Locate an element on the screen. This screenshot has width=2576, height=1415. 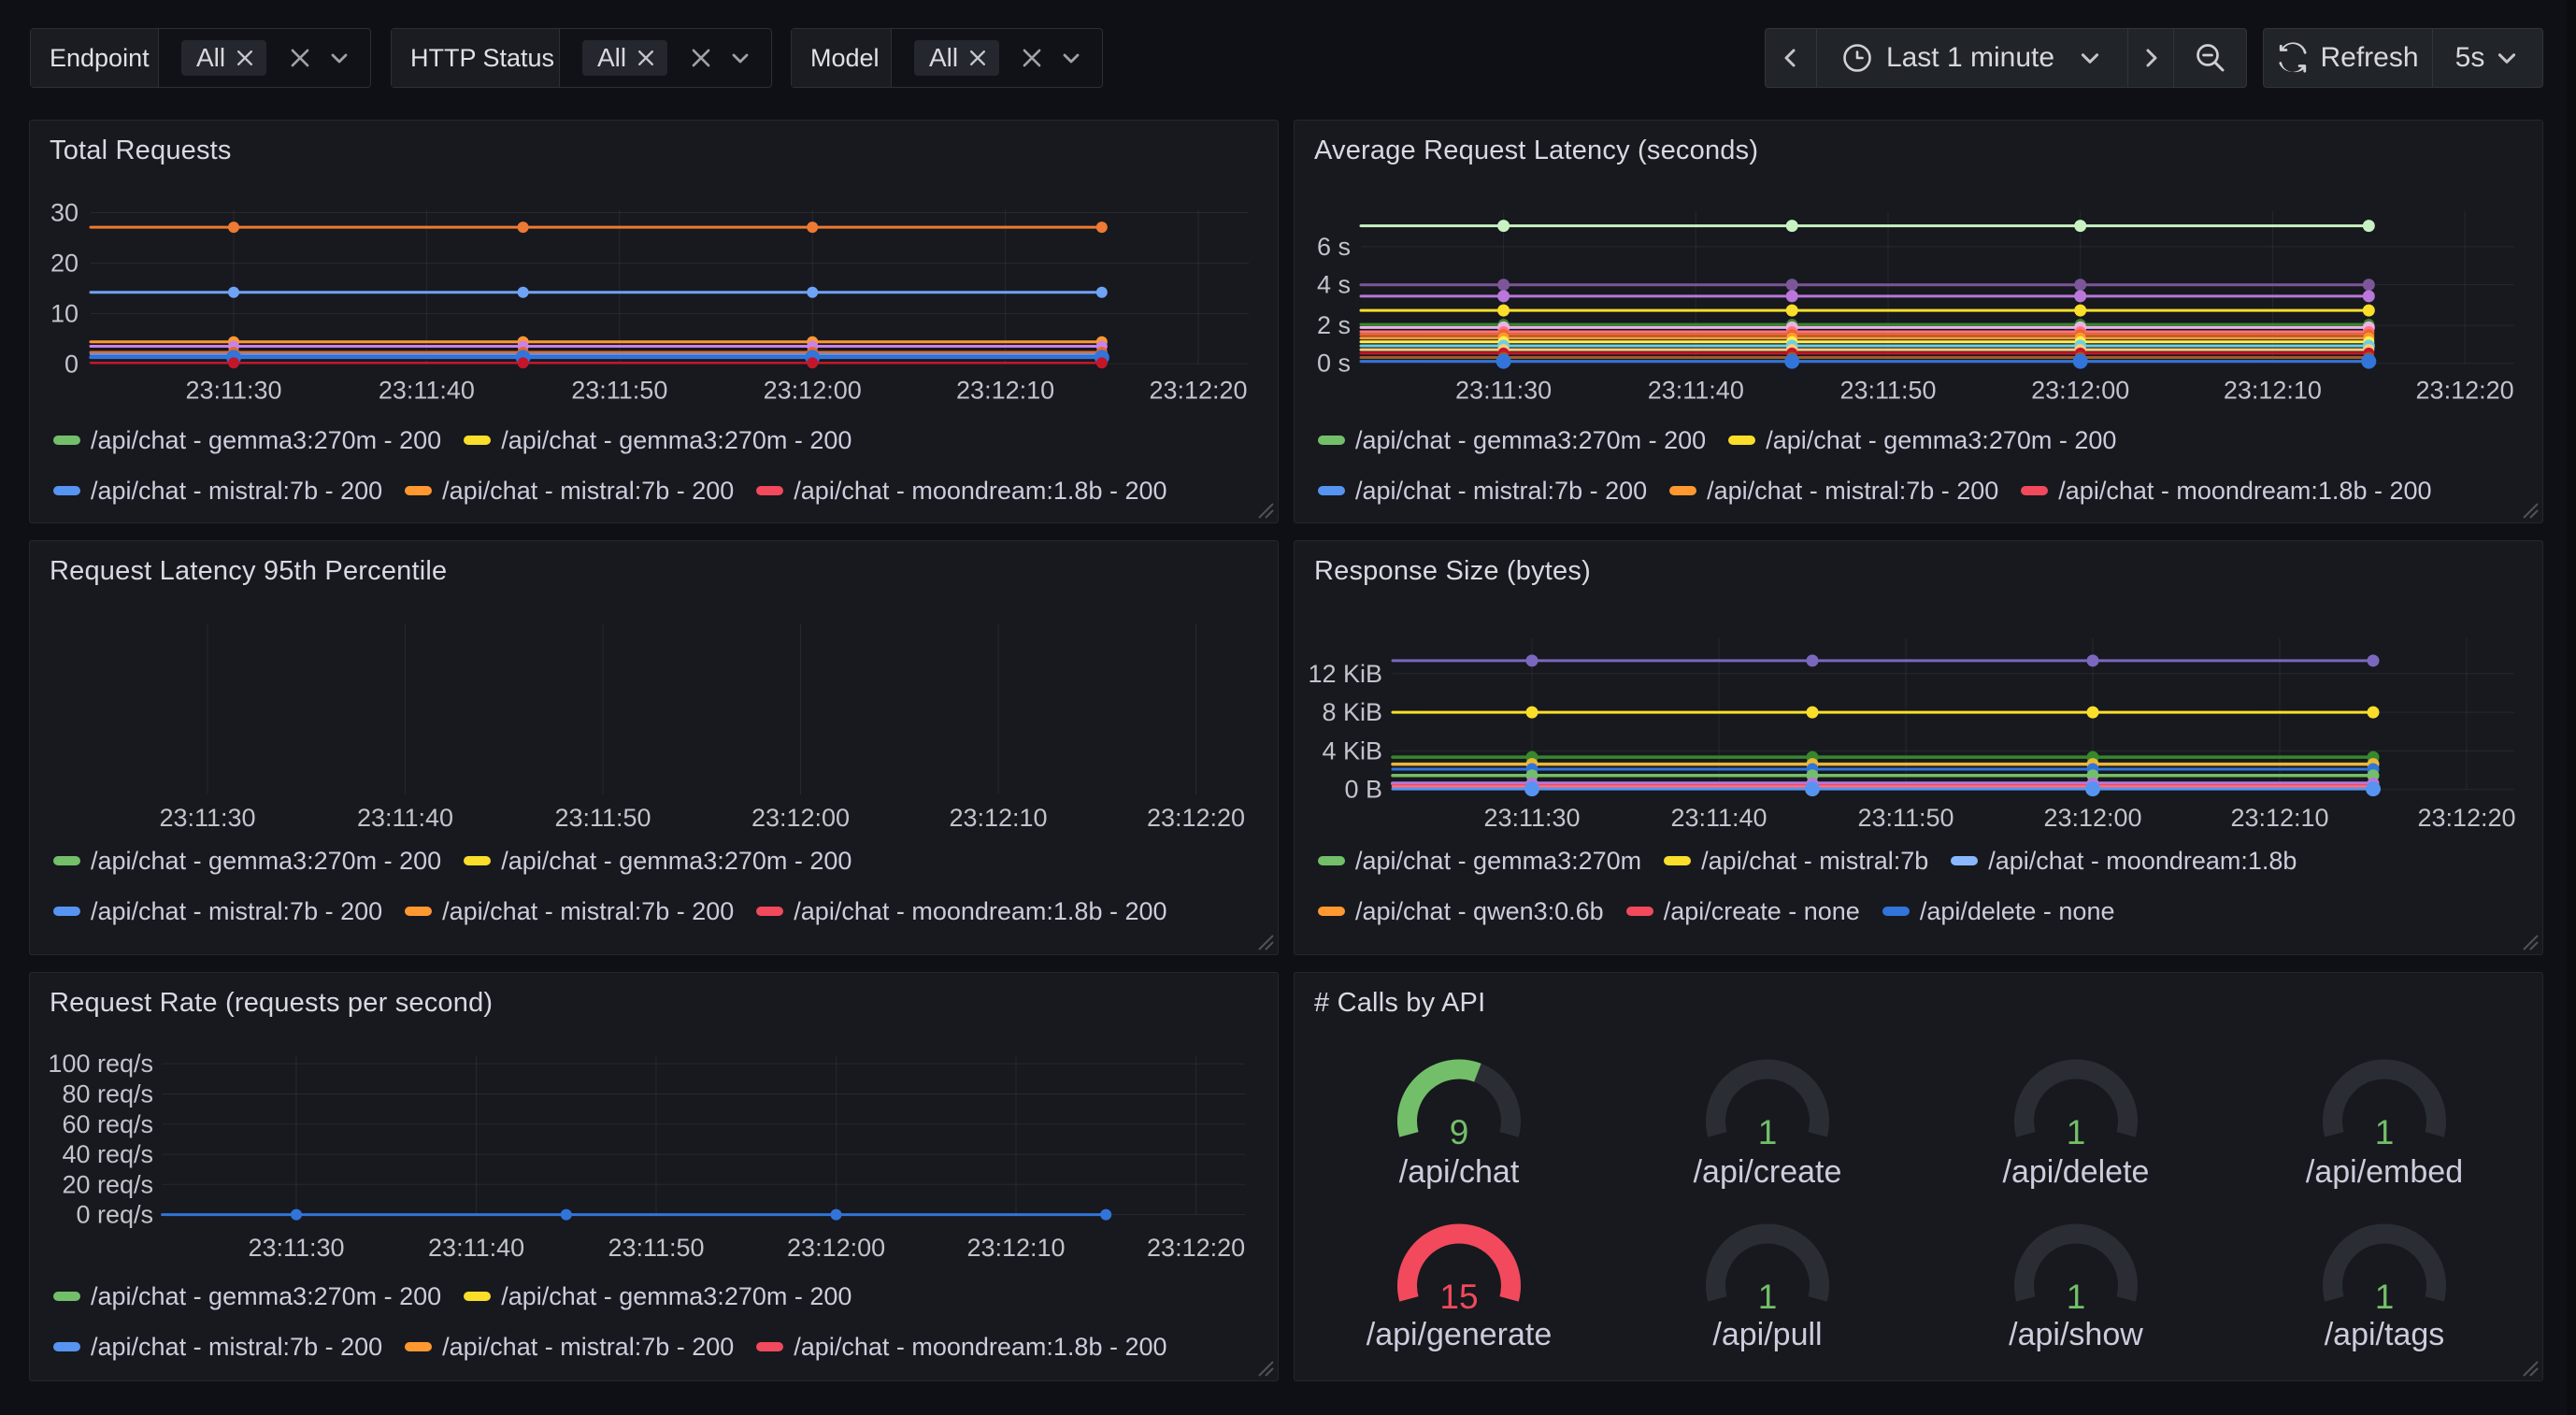
svg-text: 15 is located at coordinates (1458, 1297).